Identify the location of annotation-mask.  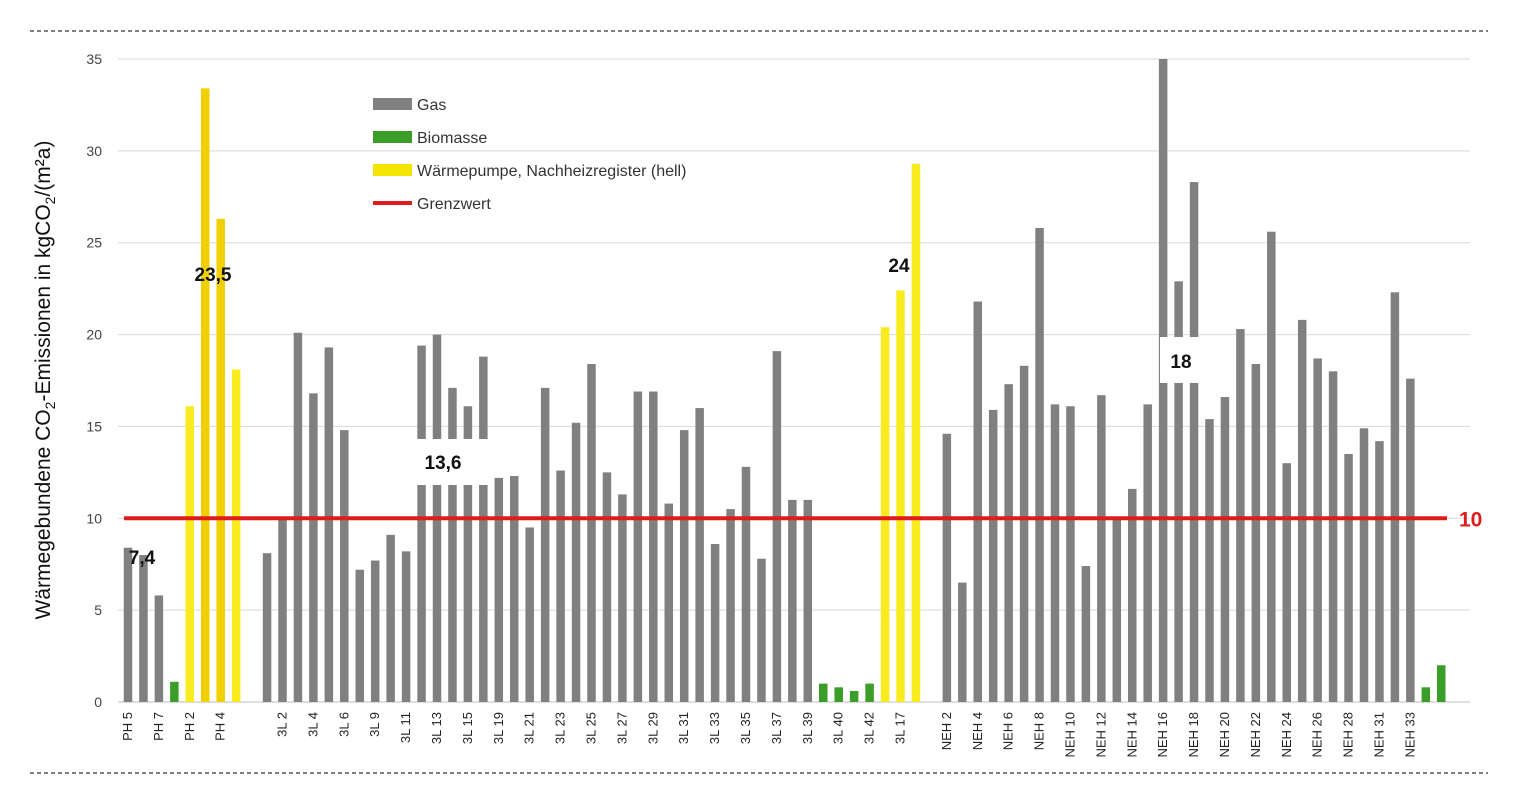
(1183, 360).